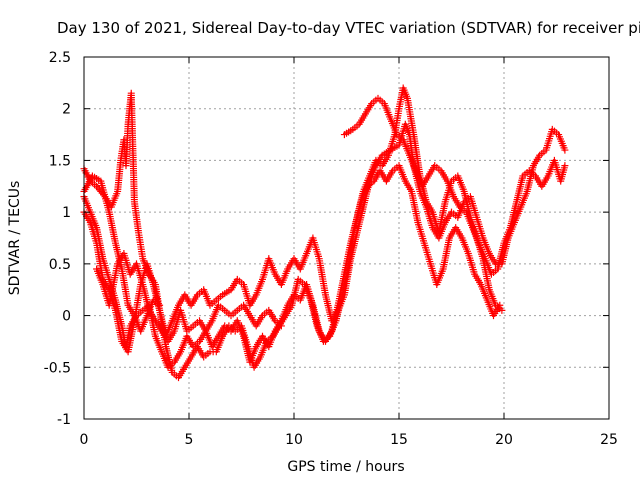  What do you see at coordinates (64, 420) in the screenshot?
I see `y-tick-label: -1` at bounding box center [64, 420].